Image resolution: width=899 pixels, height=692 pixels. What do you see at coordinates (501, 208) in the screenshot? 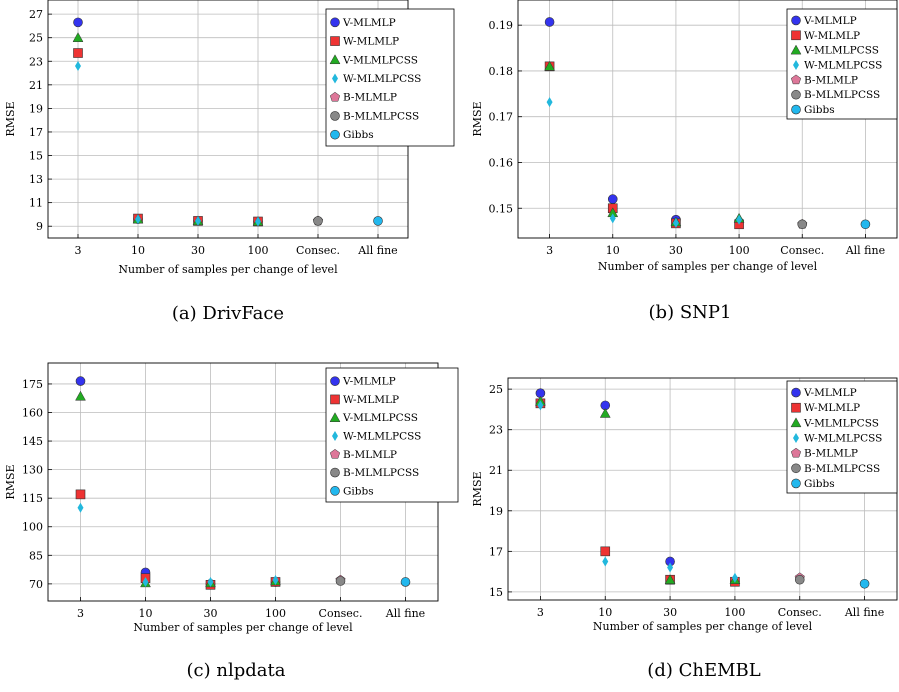
I see `y-tick-label: 0.15` at bounding box center [501, 208].